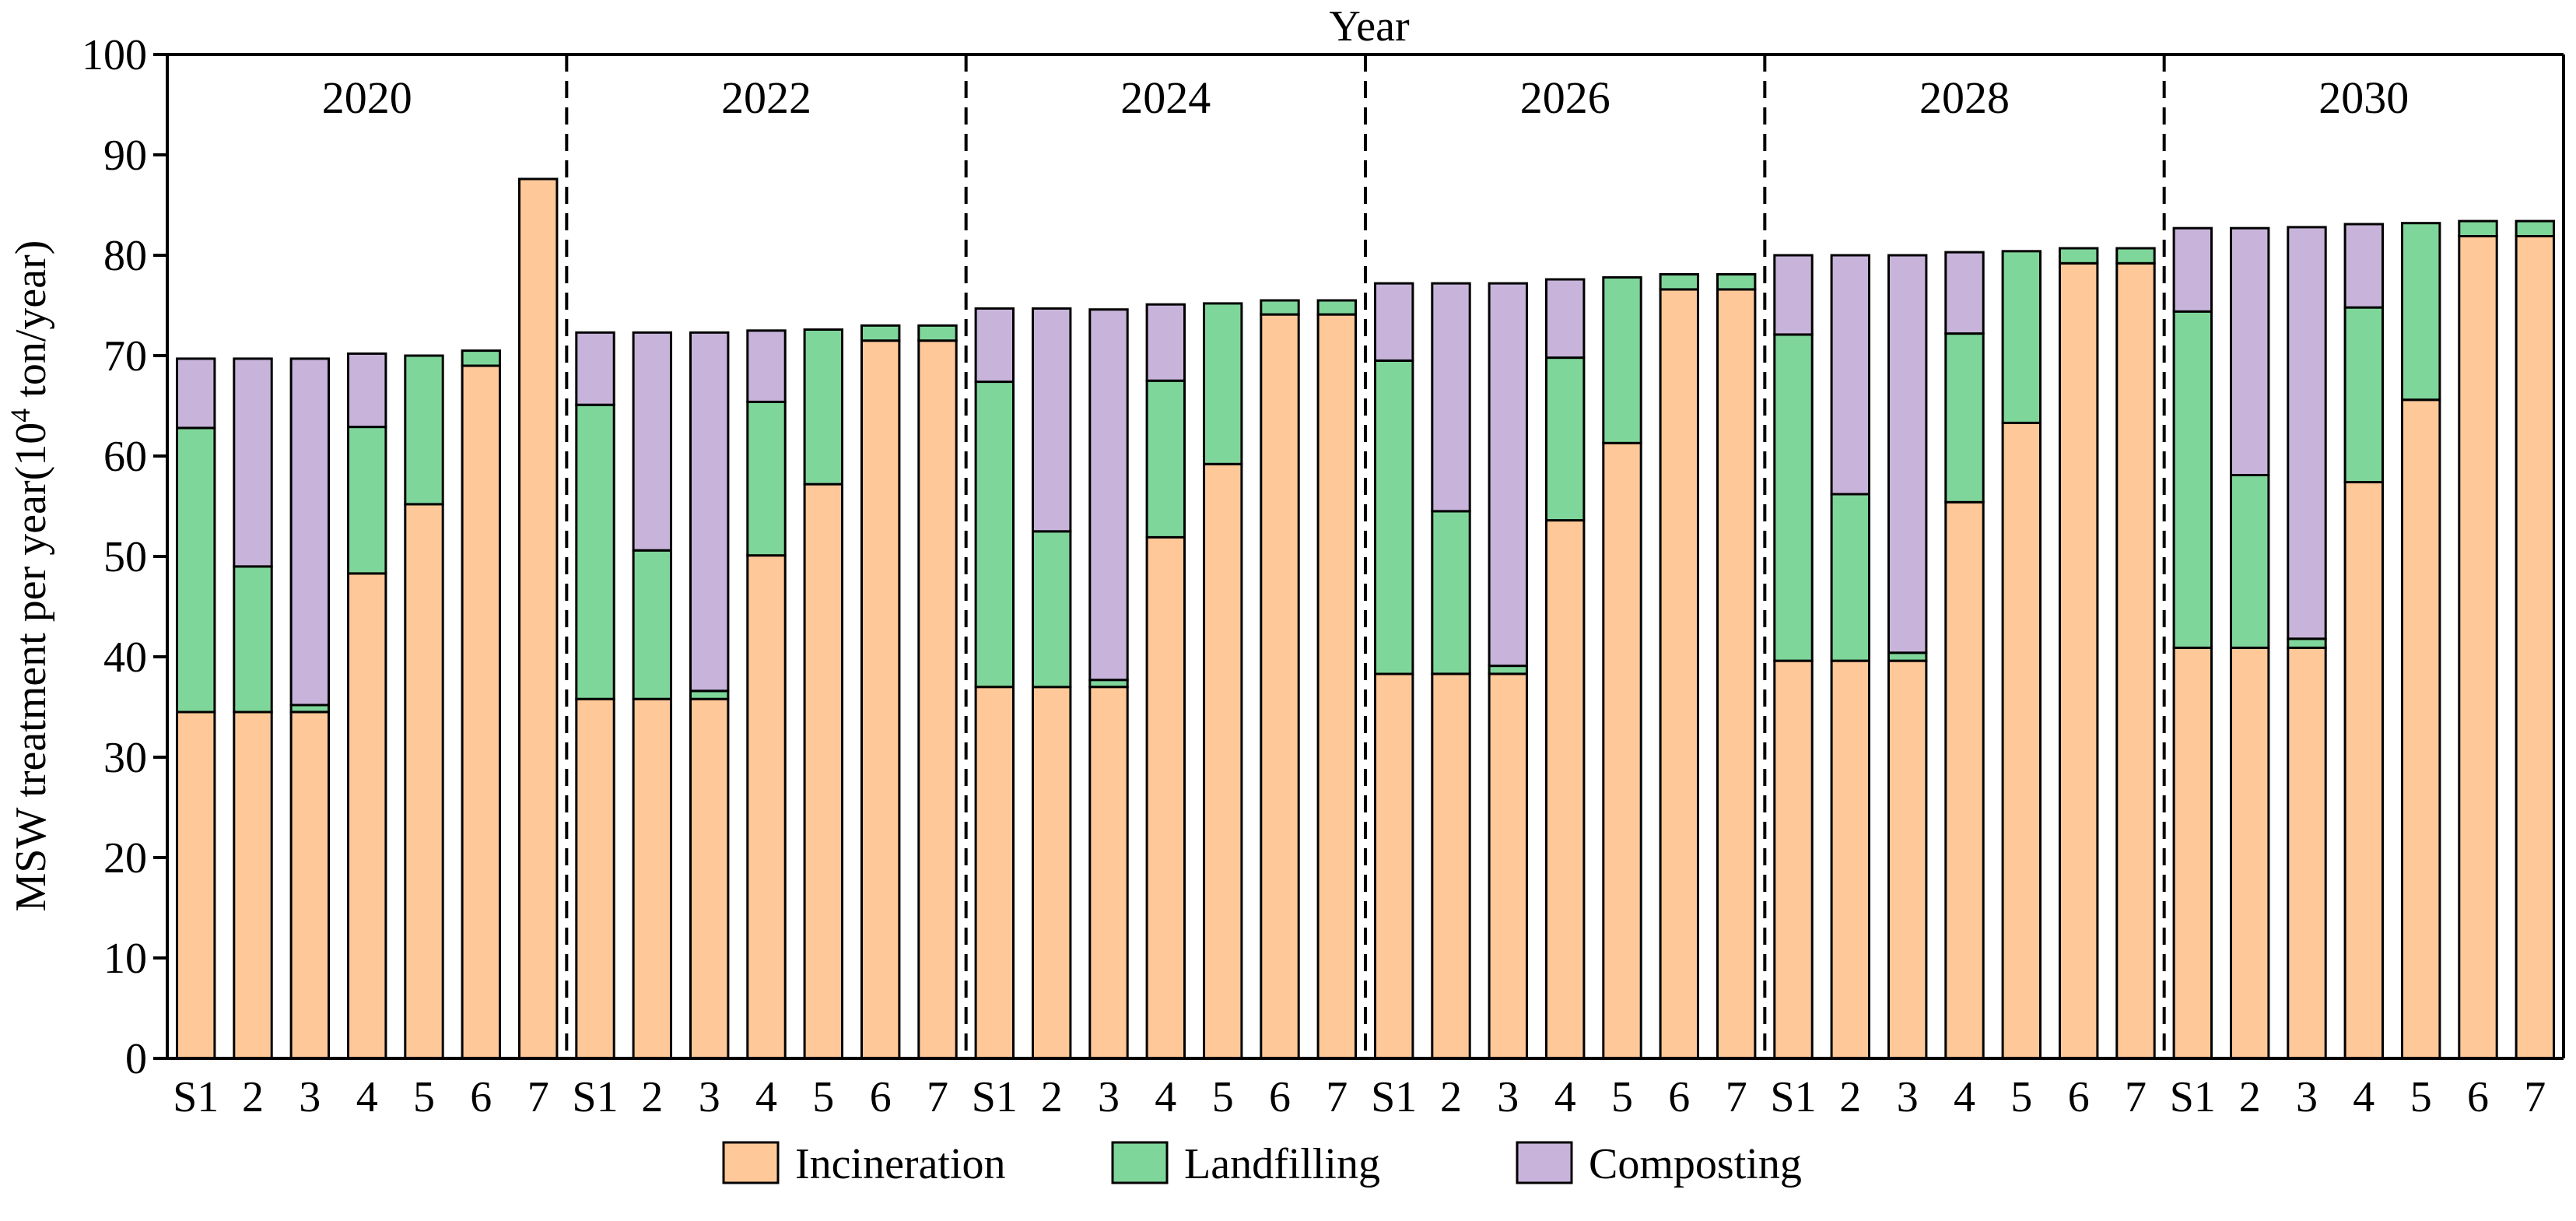  I want to click on x-tick-label-2026-4: 4, so click(1565, 1097).